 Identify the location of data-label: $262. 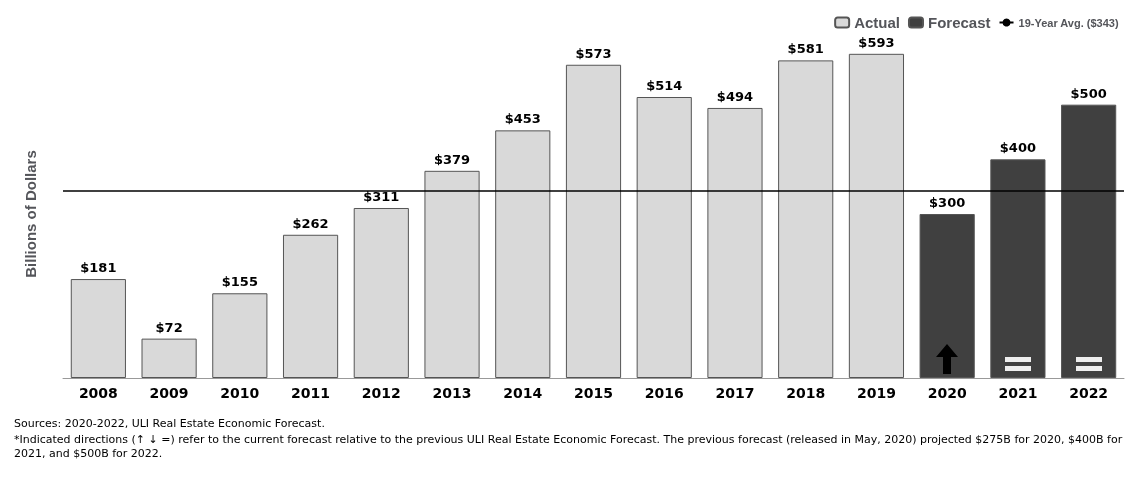
(310, 223).